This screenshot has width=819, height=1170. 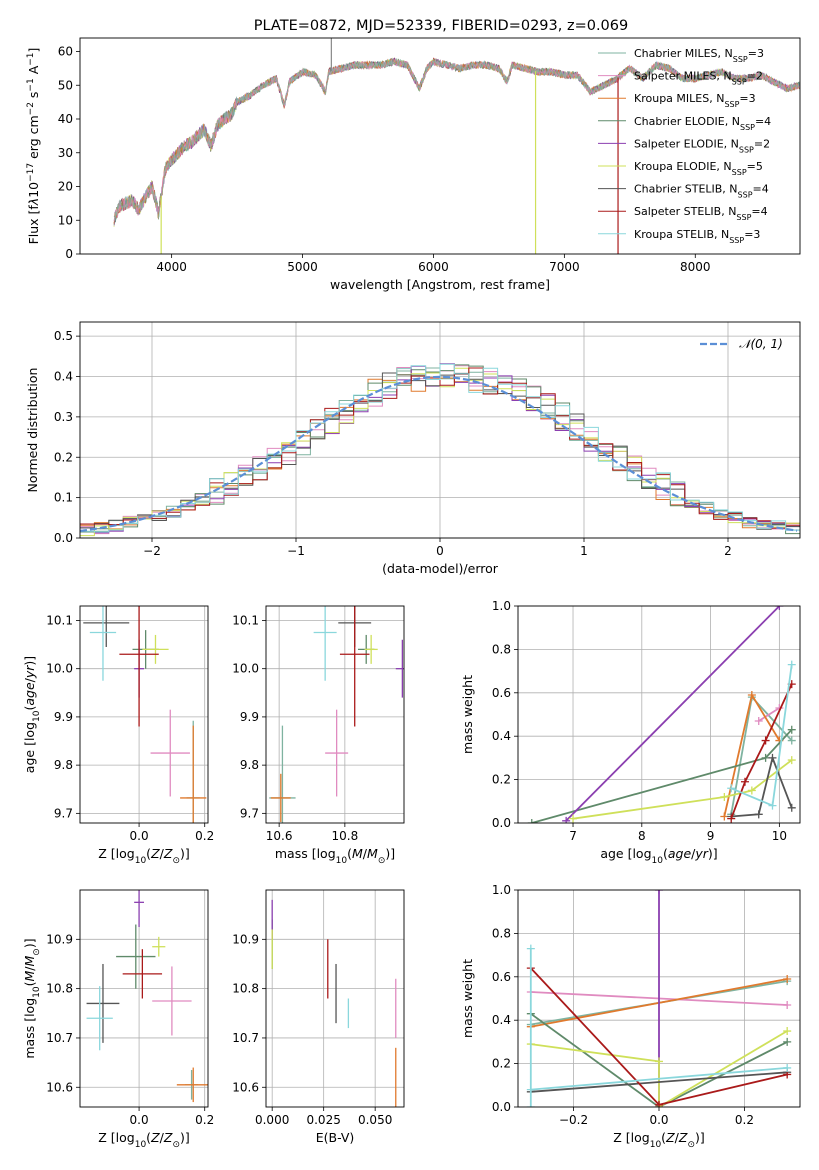 I want to click on legend-label: Salpeter STELIB, NSSP=4, so click(x=701, y=213).